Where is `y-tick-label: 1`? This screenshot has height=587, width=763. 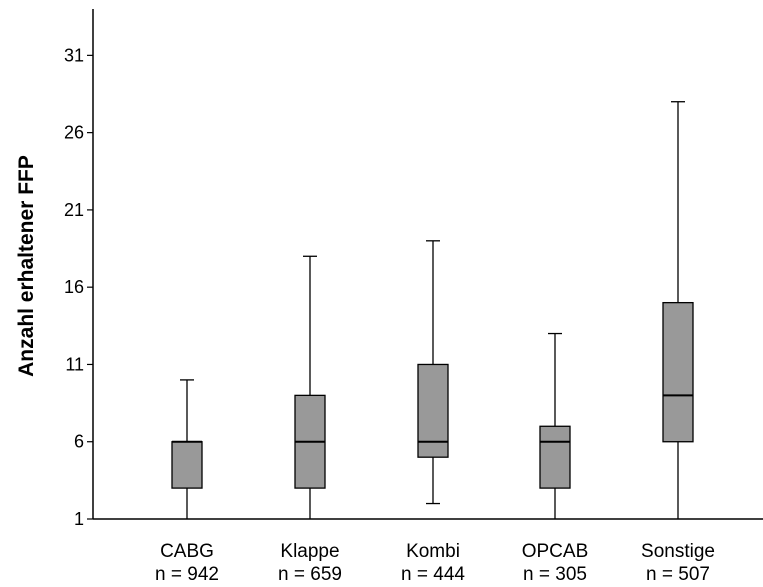
y-tick-label: 1 is located at coordinates (79, 519).